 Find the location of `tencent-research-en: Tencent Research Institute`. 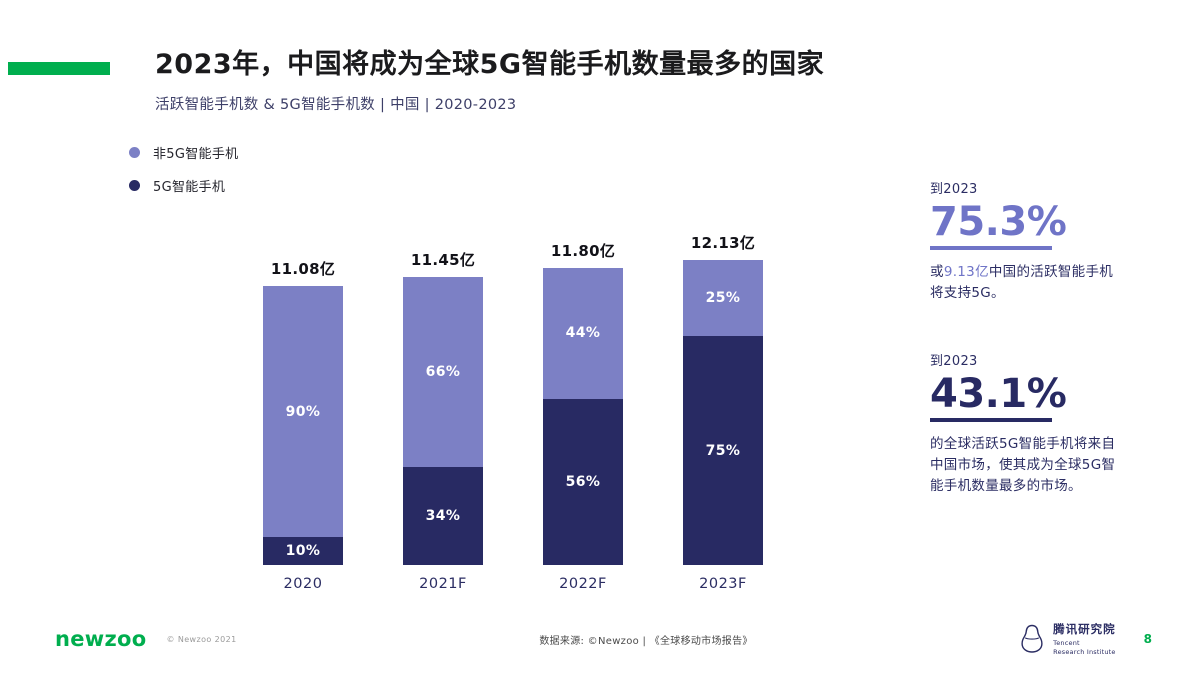

tencent-research-en: Tencent Research Institute is located at coordinates (1084, 648).